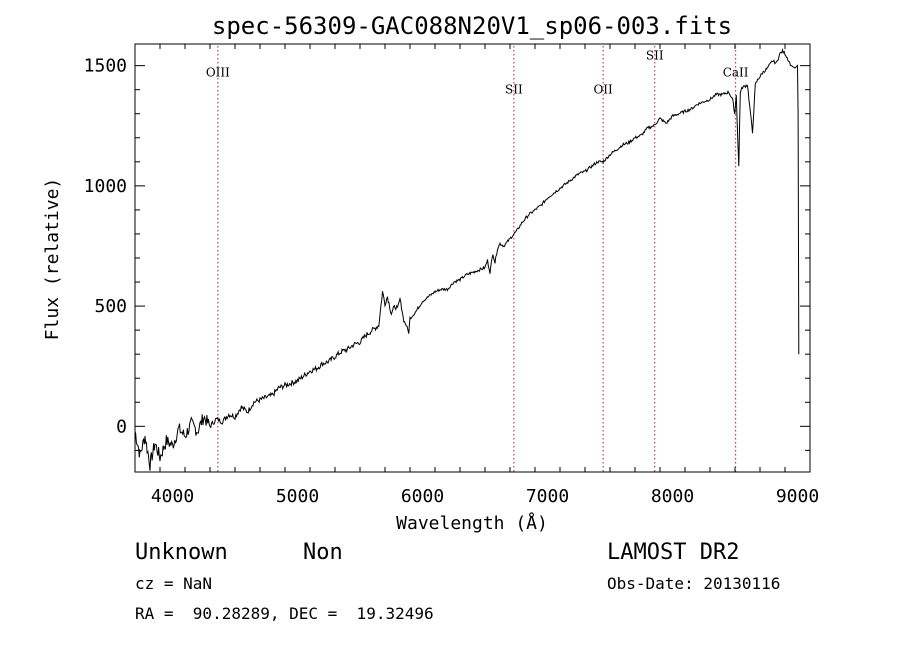 Image resolution: width=900 pixels, height=649 pixels. I want to click on spectral-line-label: CaII, so click(736, 72).